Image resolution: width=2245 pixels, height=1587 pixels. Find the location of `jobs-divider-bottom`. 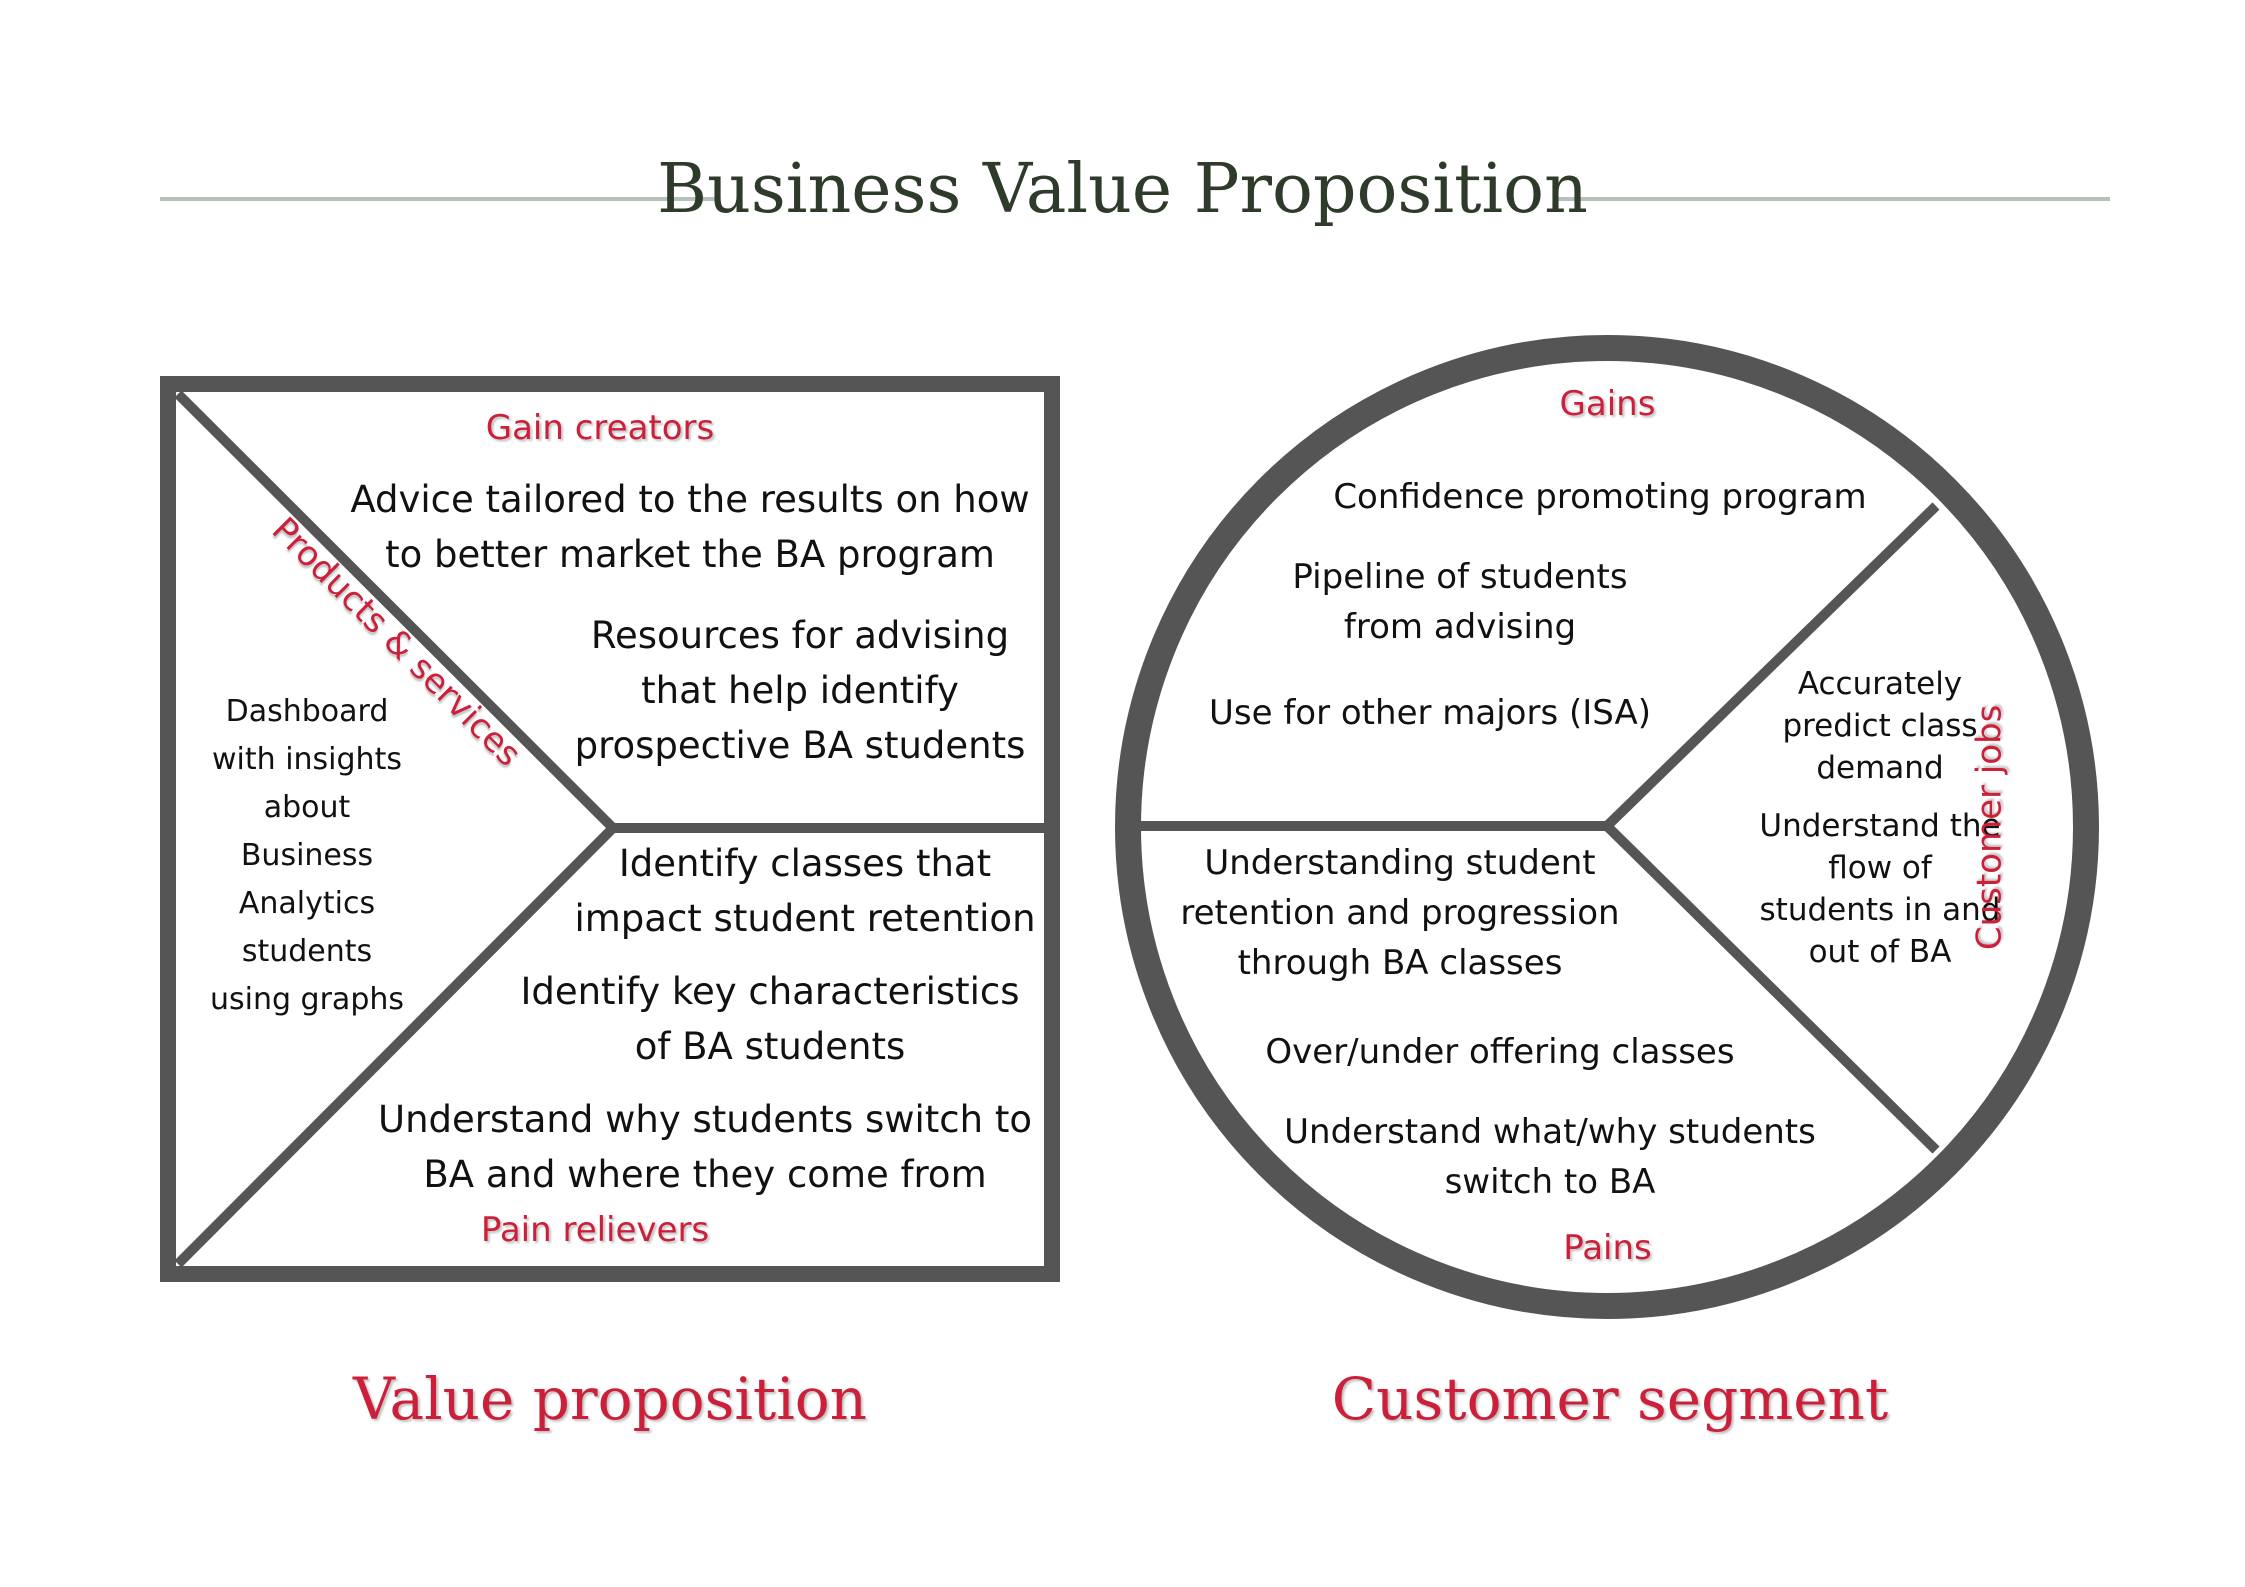

jobs-divider-bottom is located at coordinates (1771, 988).